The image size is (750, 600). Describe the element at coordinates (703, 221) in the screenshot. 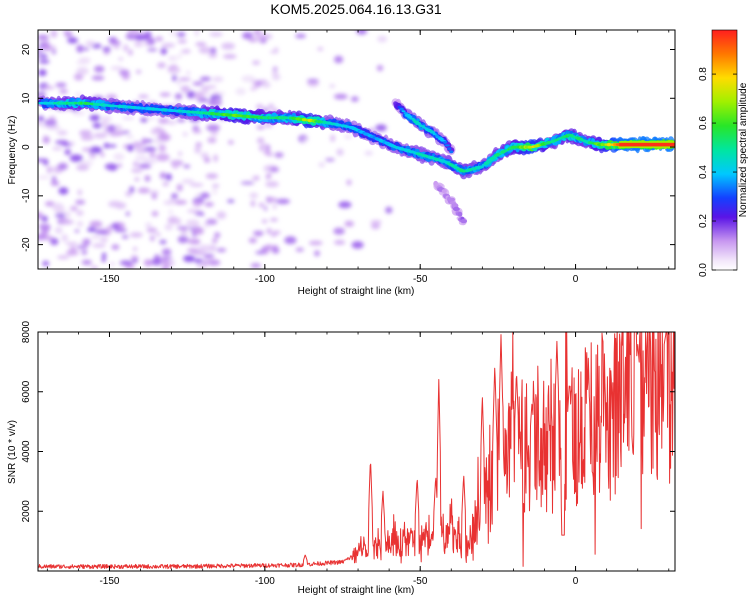

I see `colorbar-tick-label: 0.2` at that location.